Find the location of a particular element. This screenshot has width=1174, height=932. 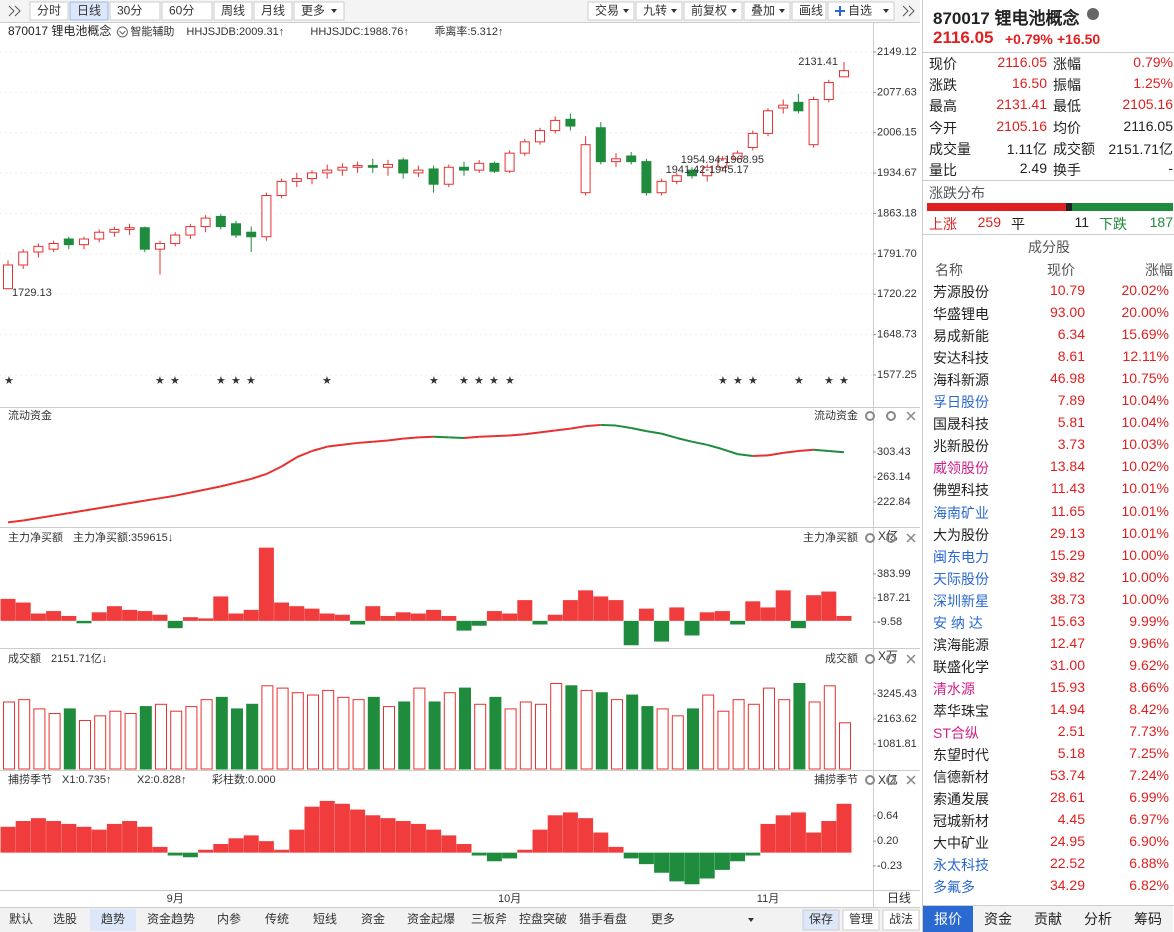

bottom-tab: 资金趋势 is located at coordinates (171, 918).